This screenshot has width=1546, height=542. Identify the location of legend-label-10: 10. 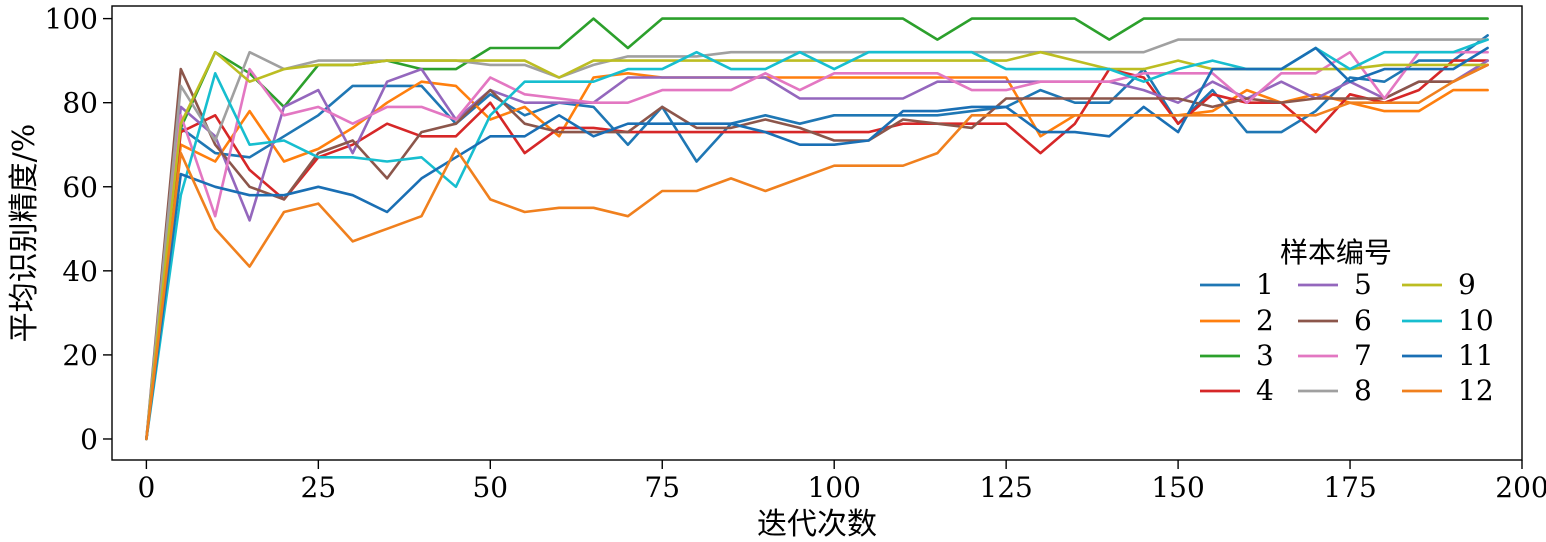
(1476, 320).